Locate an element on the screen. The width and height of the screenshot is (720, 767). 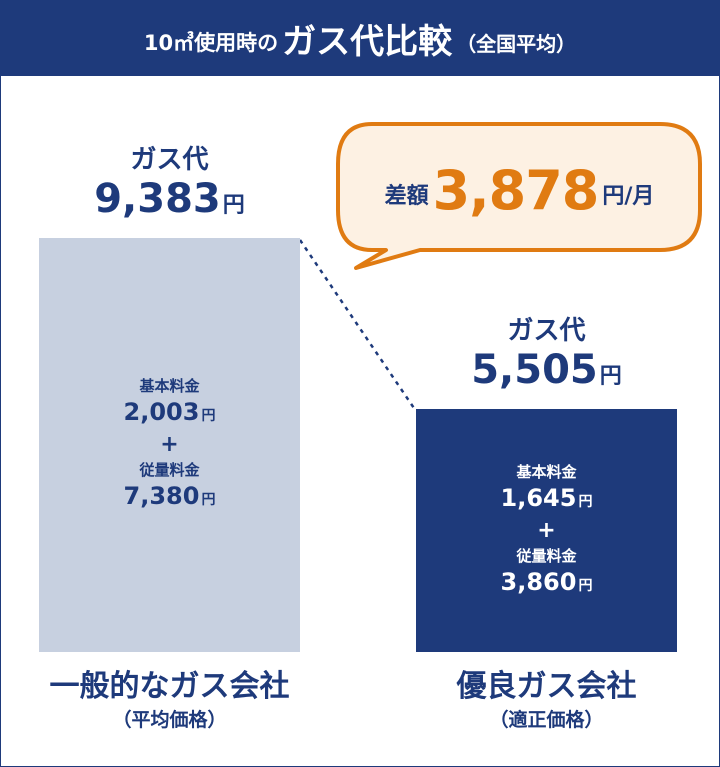
usage-fee-number: 3,860 is located at coordinates (538, 581).